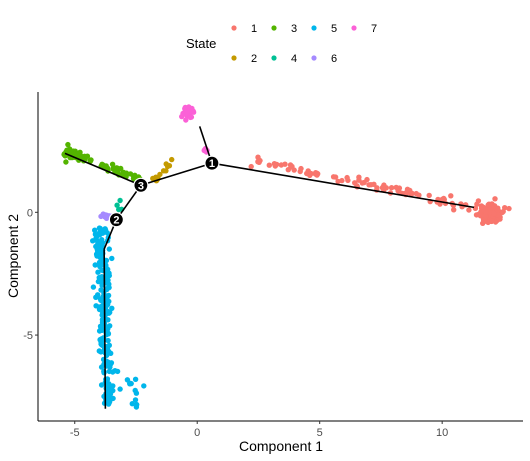  What do you see at coordinates (294, 29) in the screenshot?
I see `legend-label-3: 3` at bounding box center [294, 29].